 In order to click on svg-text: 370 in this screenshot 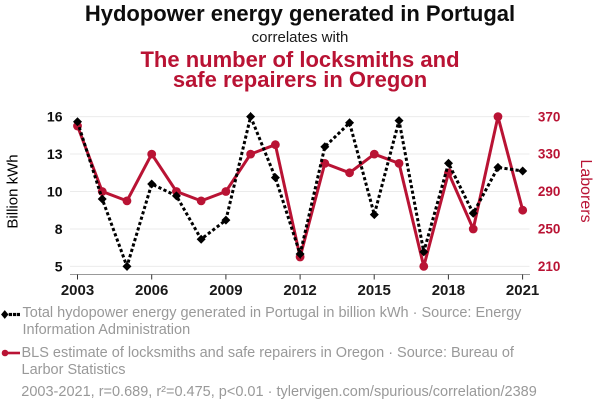, I will do `click(549, 116)`.